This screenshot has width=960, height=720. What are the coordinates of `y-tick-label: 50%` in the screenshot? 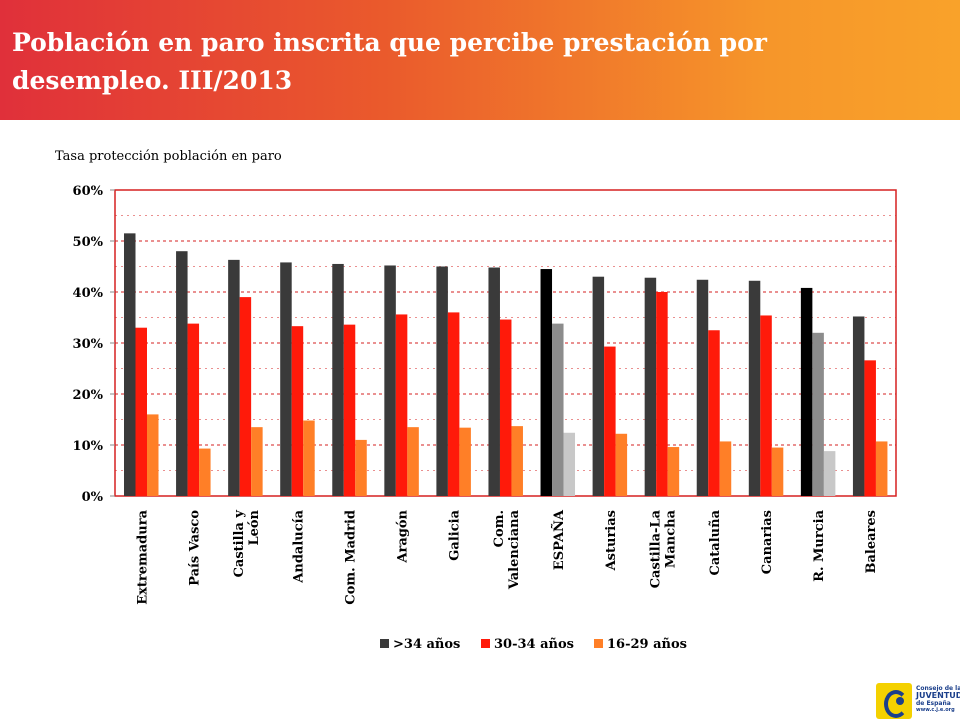 It's located at (88, 242).